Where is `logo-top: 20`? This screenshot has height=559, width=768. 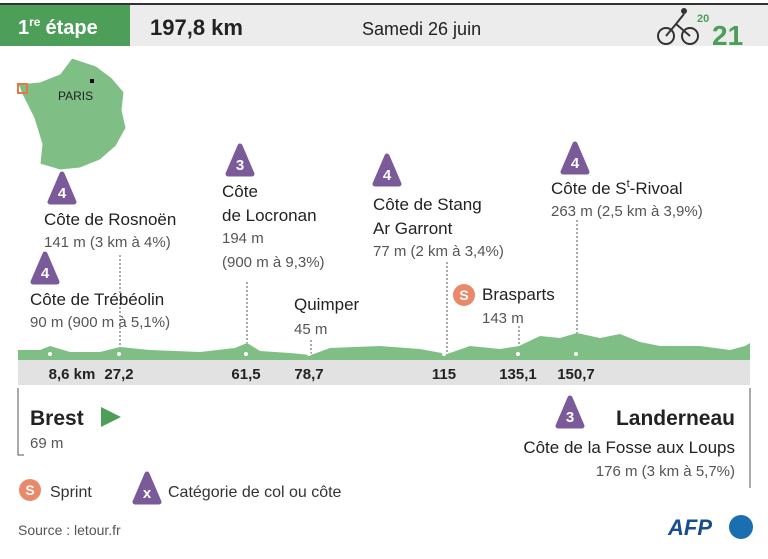
logo-top: 20 is located at coordinates (703, 19).